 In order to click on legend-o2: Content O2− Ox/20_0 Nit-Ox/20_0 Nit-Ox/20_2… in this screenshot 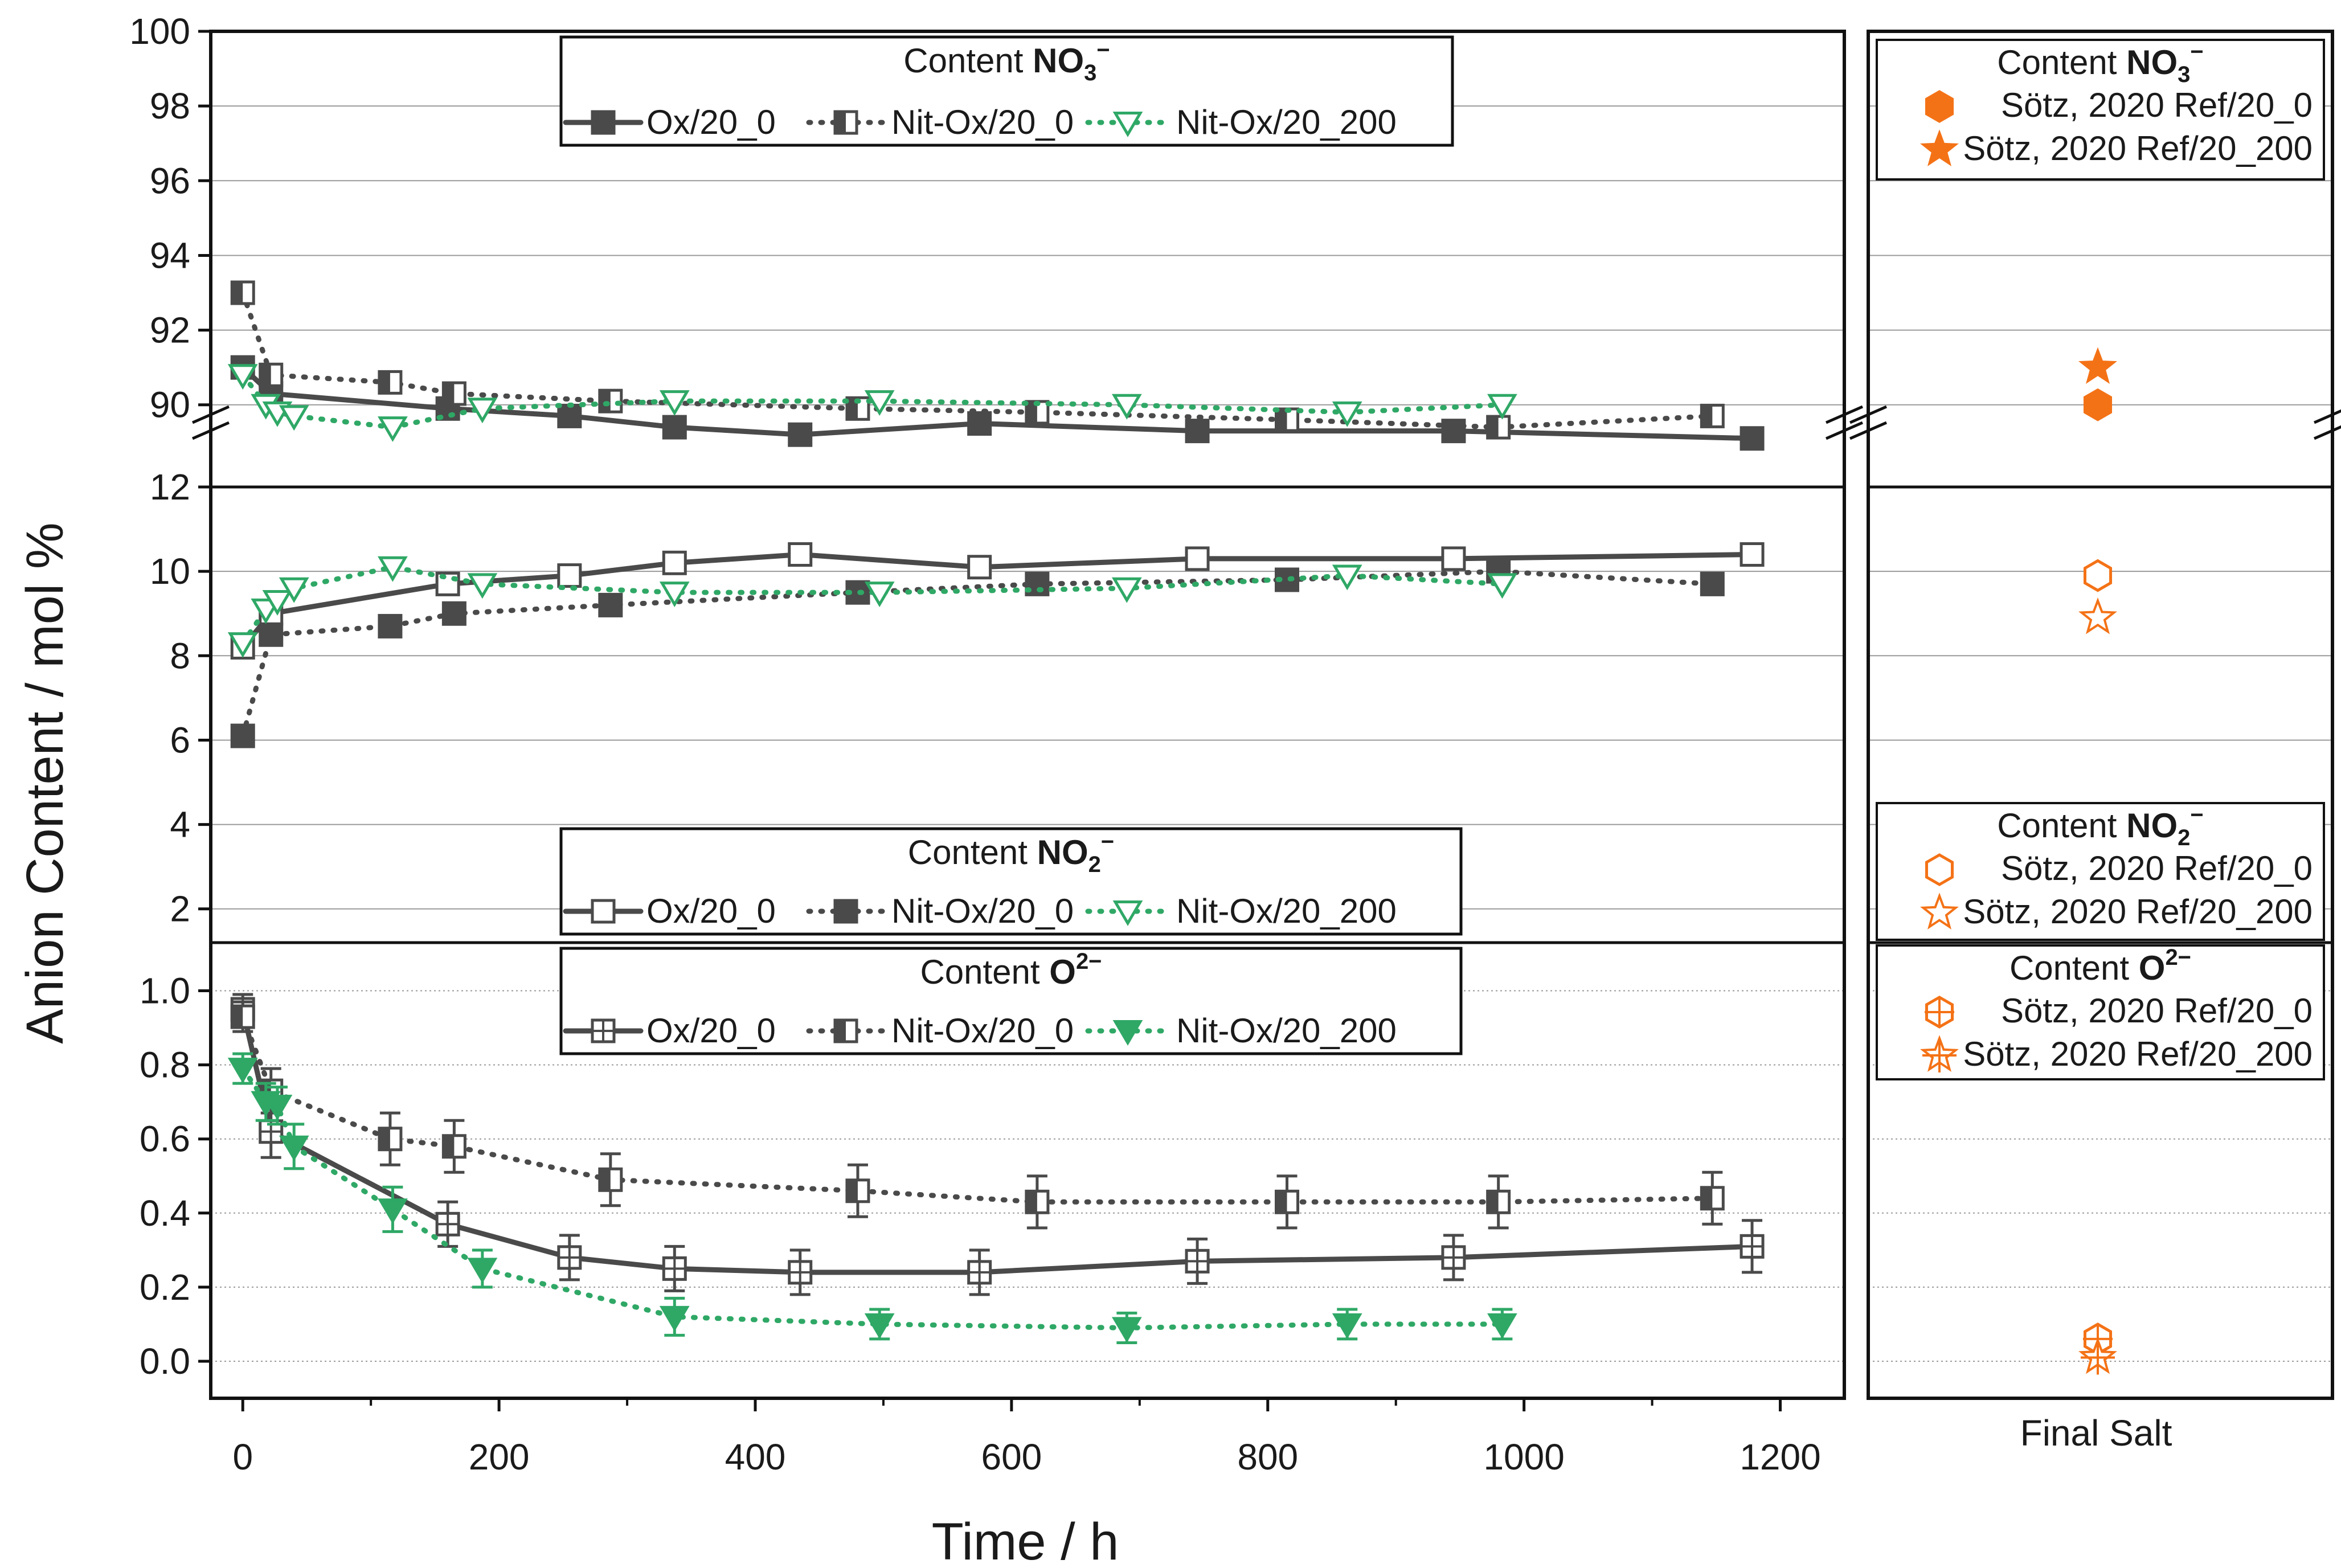, I will do `click(1011, 1001)`.